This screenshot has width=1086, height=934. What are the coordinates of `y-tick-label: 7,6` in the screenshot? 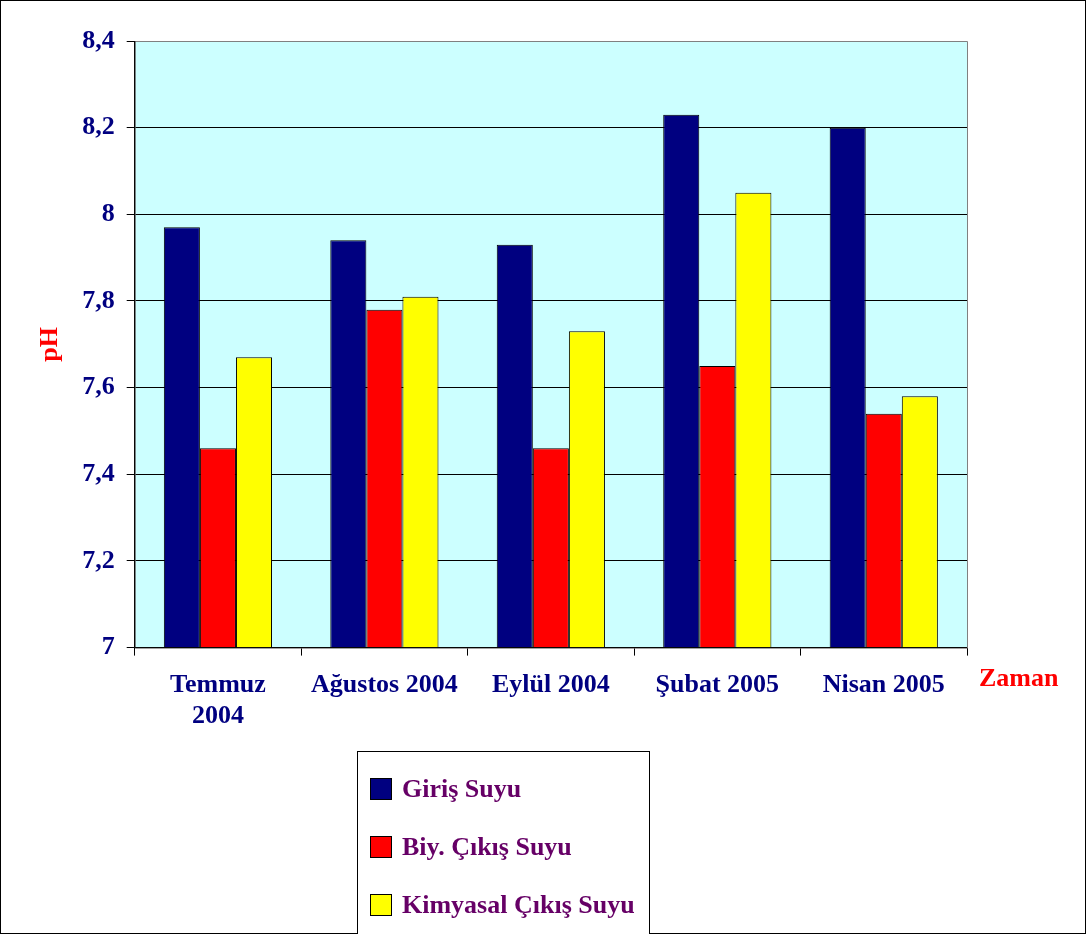 It's located at (98, 386).